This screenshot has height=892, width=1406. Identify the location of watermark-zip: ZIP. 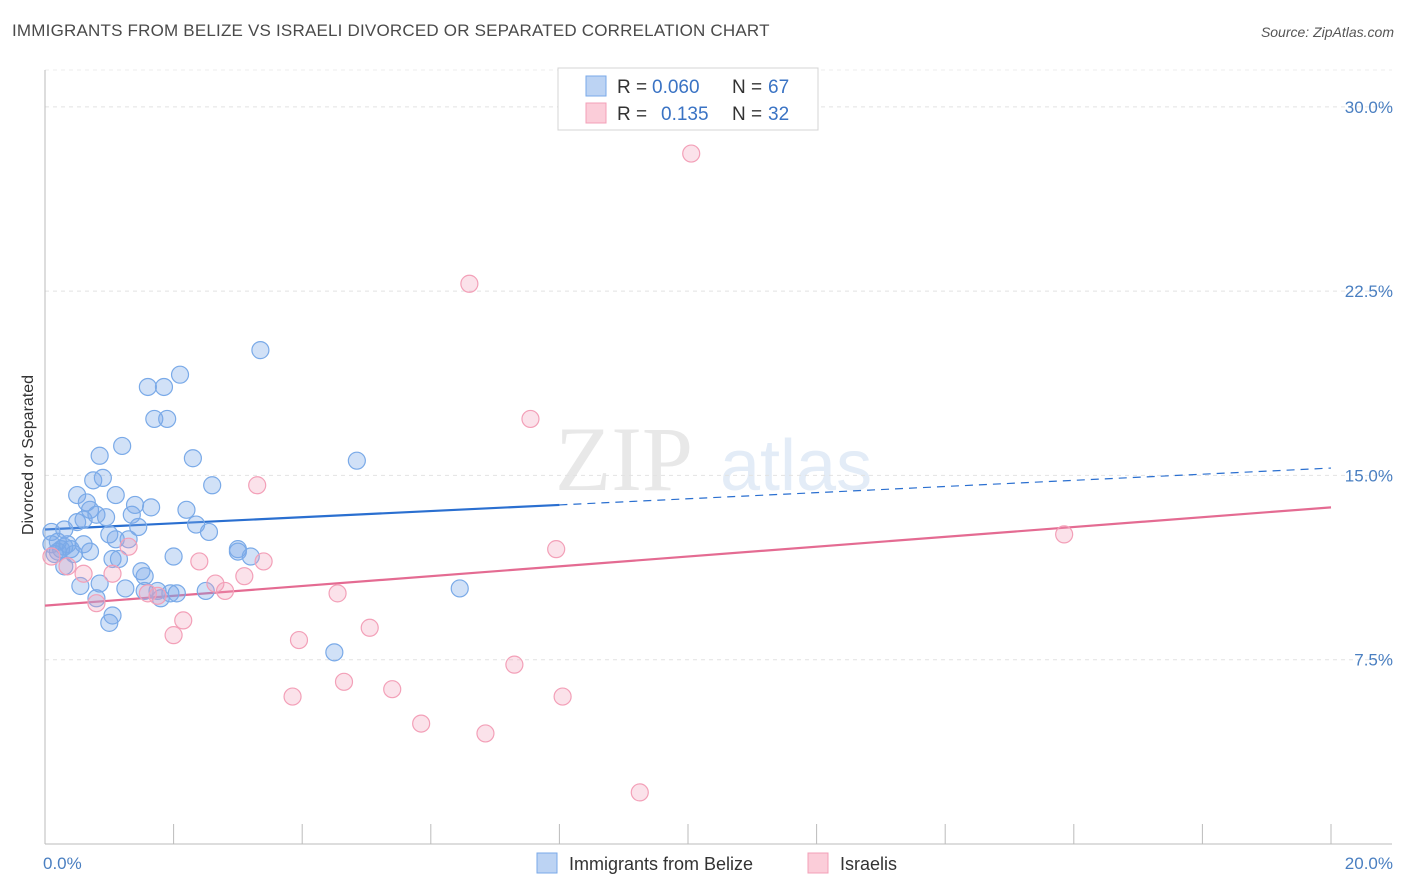
(624, 459).